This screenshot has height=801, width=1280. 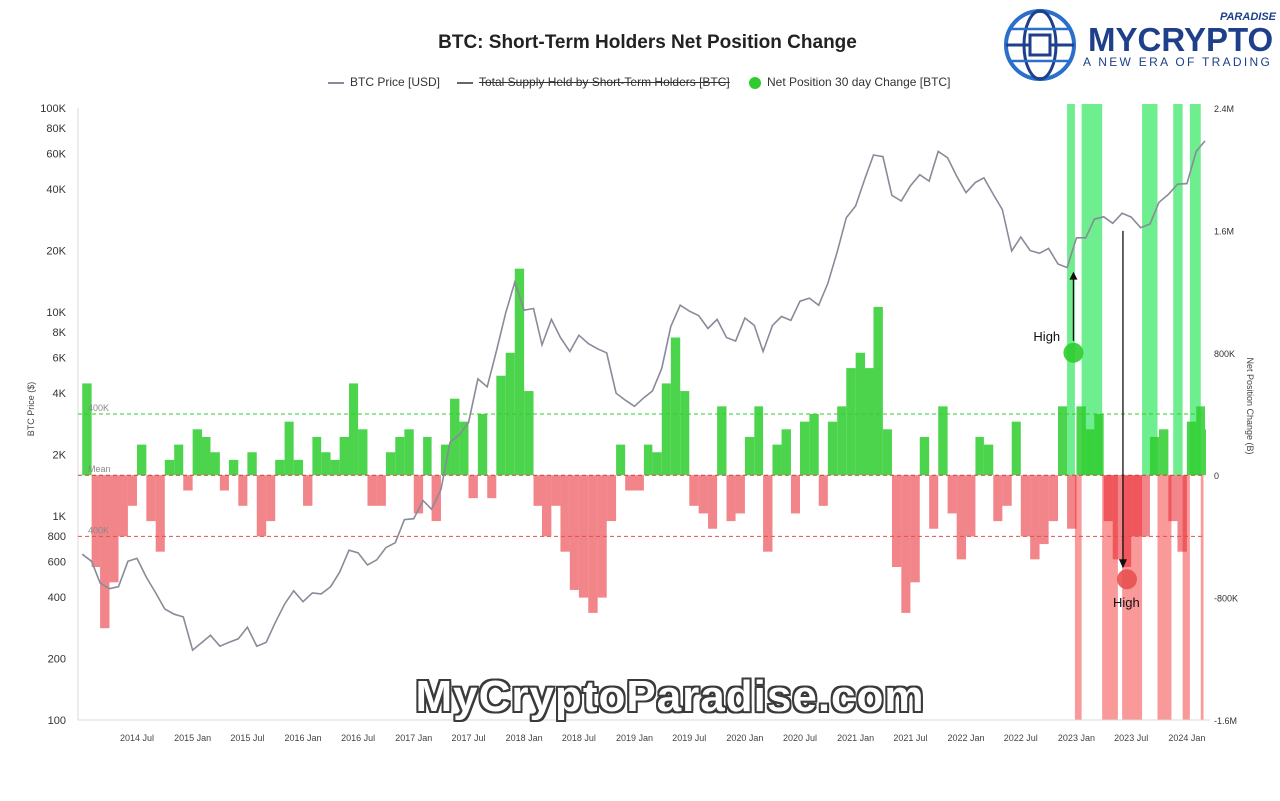 What do you see at coordinates (1250, 405) in the screenshot?
I see `right-axis-title: Net Position Change (B)` at bounding box center [1250, 405].